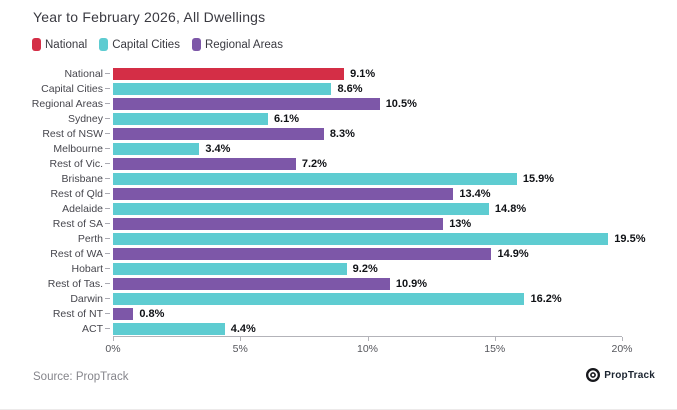 Image resolution: width=677 pixels, height=410 pixels. I want to click on category-label: Perth, so click(90, 238).